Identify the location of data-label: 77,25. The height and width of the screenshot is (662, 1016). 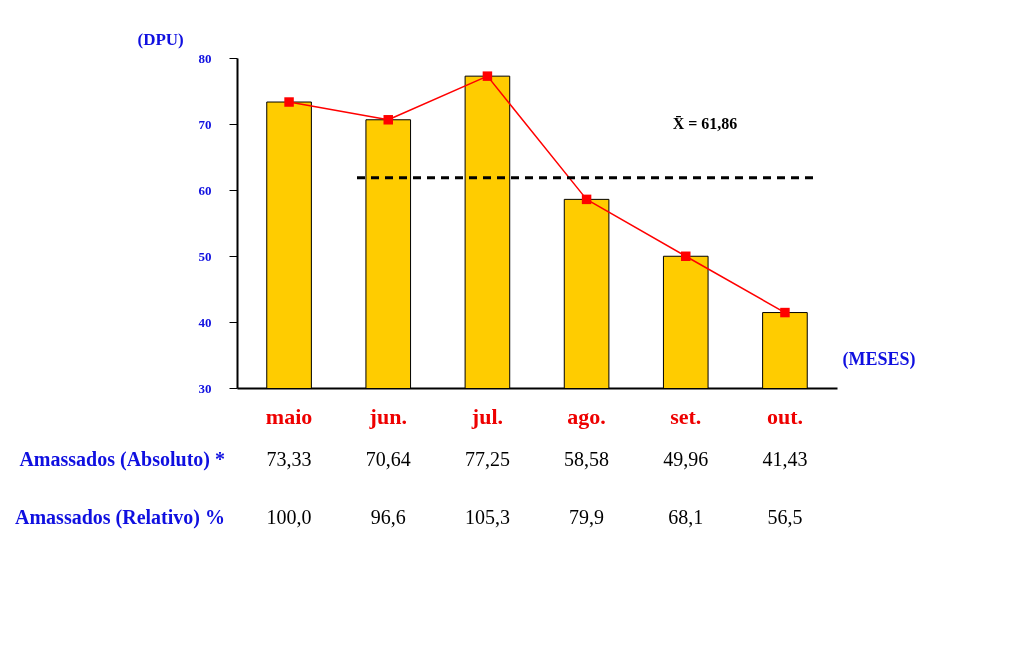
(487, 459).